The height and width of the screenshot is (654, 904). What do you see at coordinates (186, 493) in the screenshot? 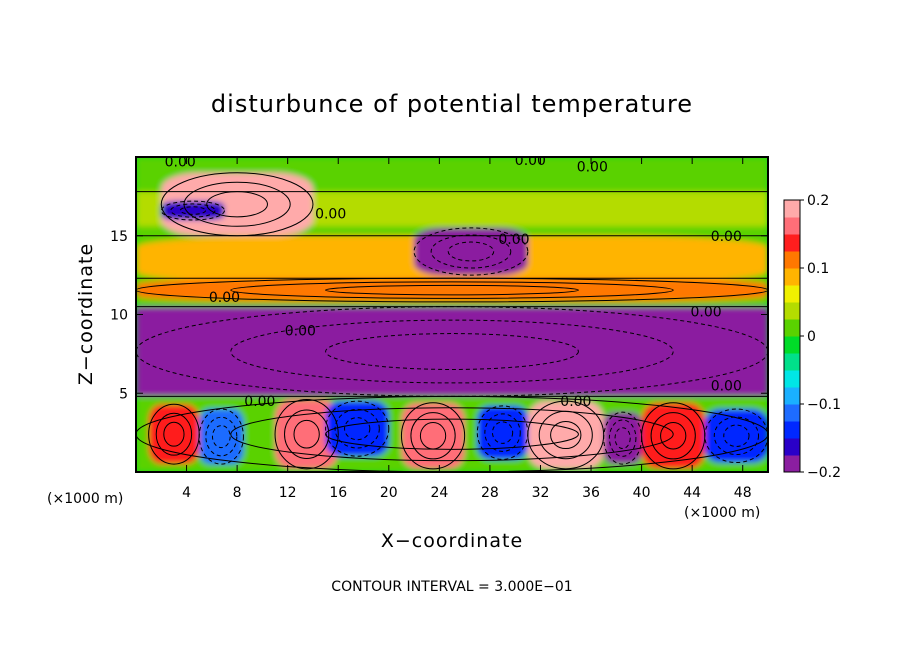
I see `x-tick-label: 4` at bounding box center [186, 493].